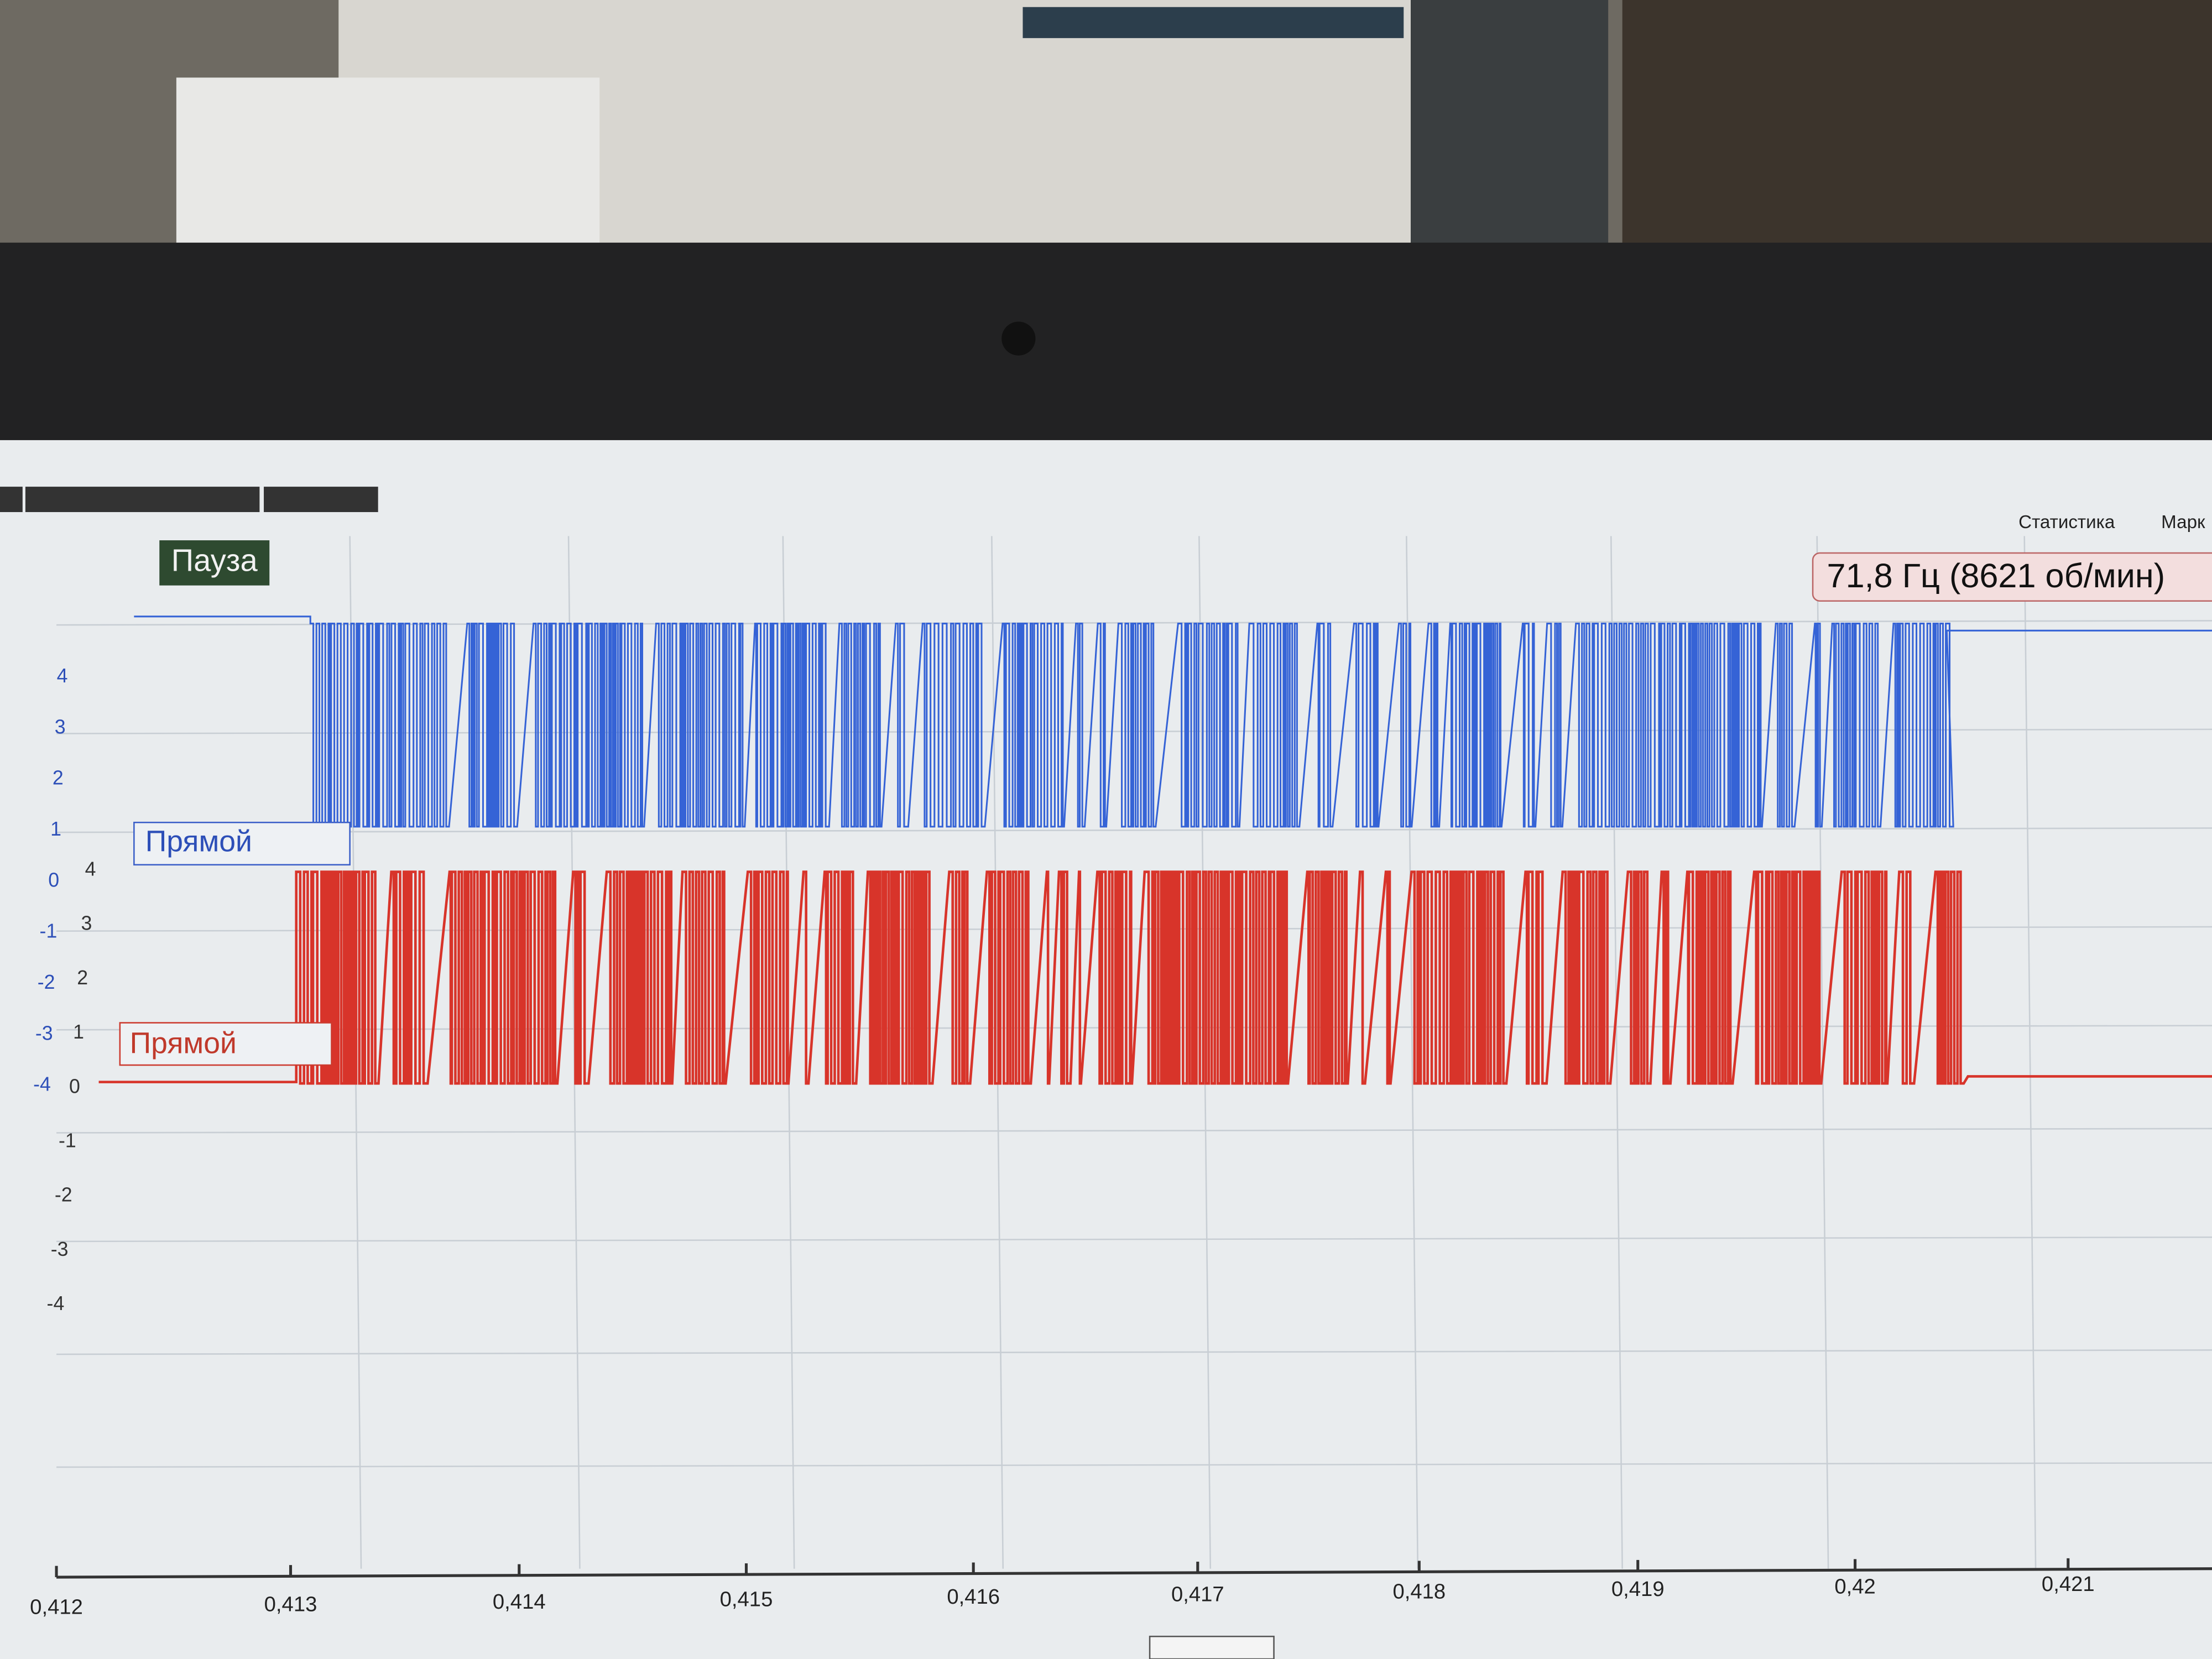 The width and height of the screenshot is (2212, 1659). I want to click on status-box, so click(1212, 1647).